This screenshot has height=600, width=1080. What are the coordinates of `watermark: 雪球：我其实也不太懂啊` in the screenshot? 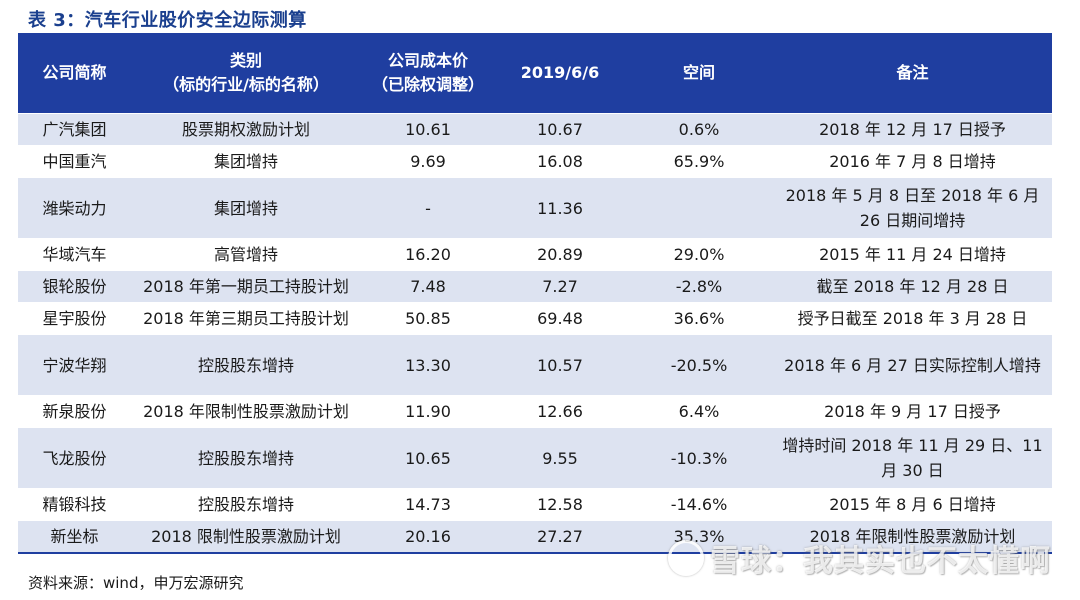 It's located at (859, 558).